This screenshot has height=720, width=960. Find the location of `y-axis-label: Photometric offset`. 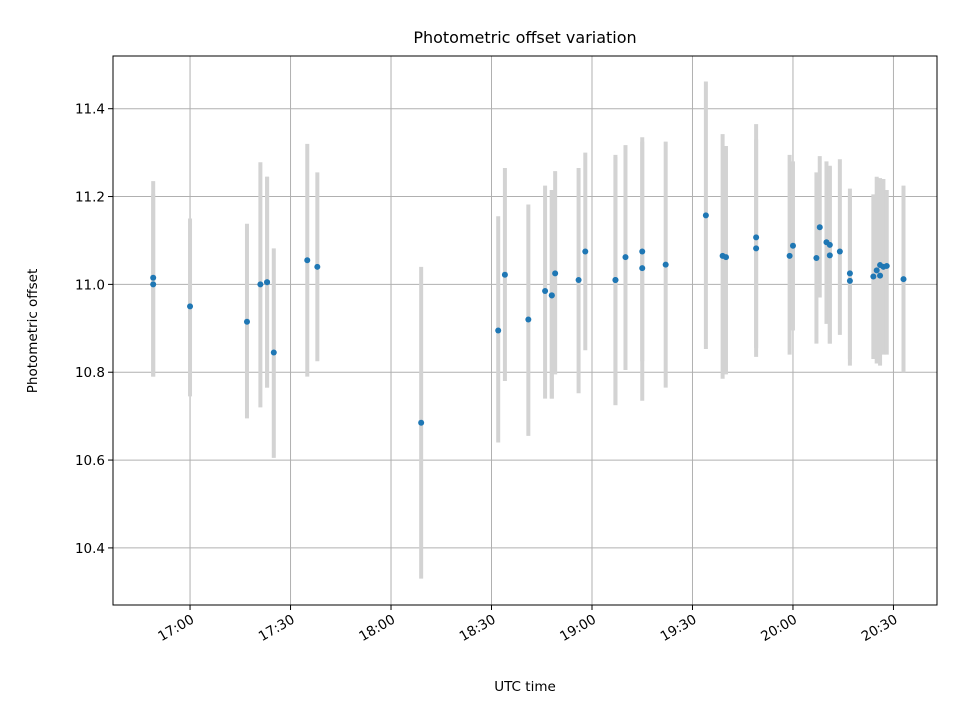

y-axis-label: Photometric offset is located at coordinates (33, 331).